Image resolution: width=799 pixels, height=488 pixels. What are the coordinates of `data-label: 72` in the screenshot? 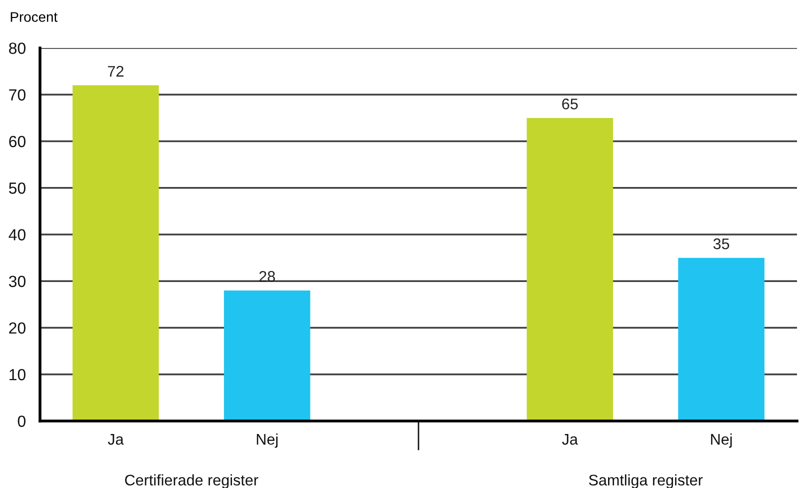 It's located at (116, 71).